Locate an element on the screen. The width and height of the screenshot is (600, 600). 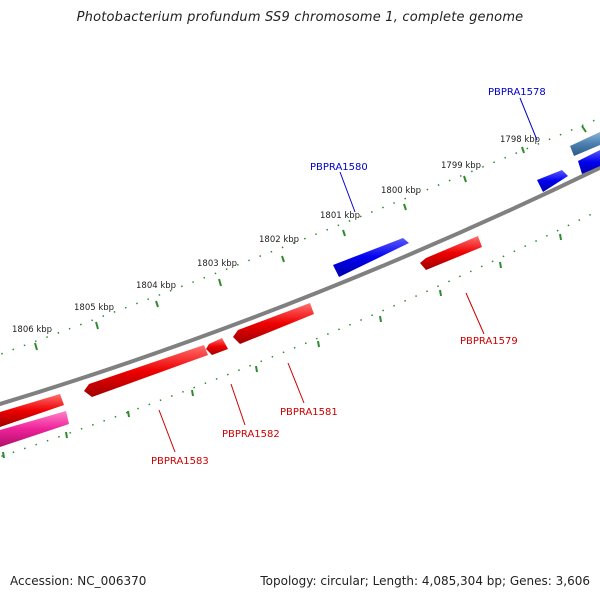
scale-label-1803: 1803 kbp is located at coordinates (217, 264).